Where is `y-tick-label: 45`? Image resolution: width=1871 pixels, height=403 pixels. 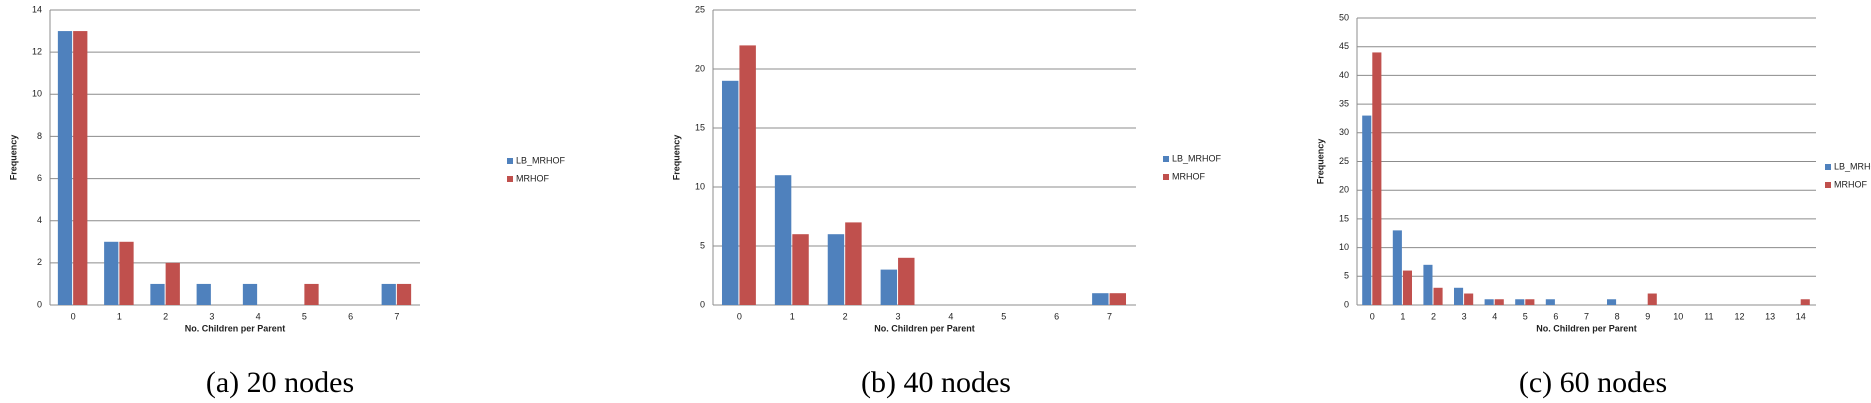
y-tick-label: 45 is located at coordinates (1344, 46).